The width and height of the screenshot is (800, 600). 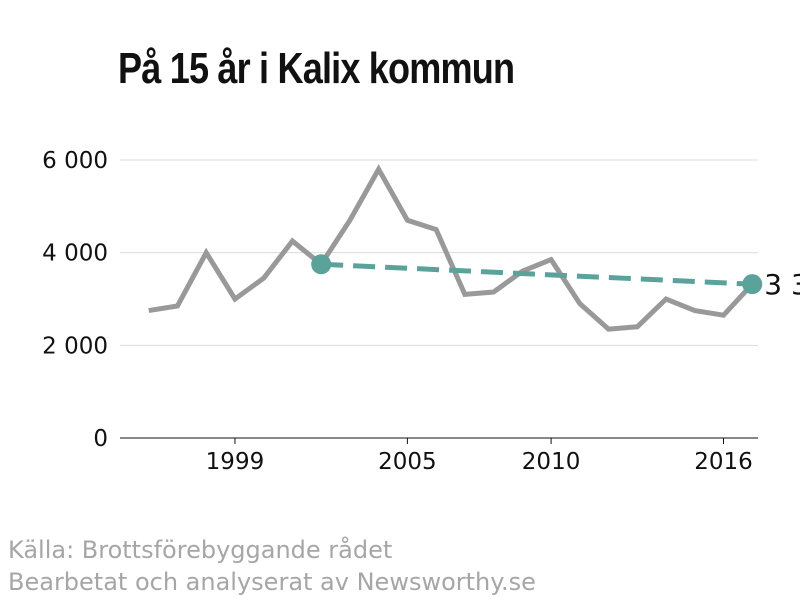 I want to click on x-tick-label: 2005, so click(x=407, y=462).